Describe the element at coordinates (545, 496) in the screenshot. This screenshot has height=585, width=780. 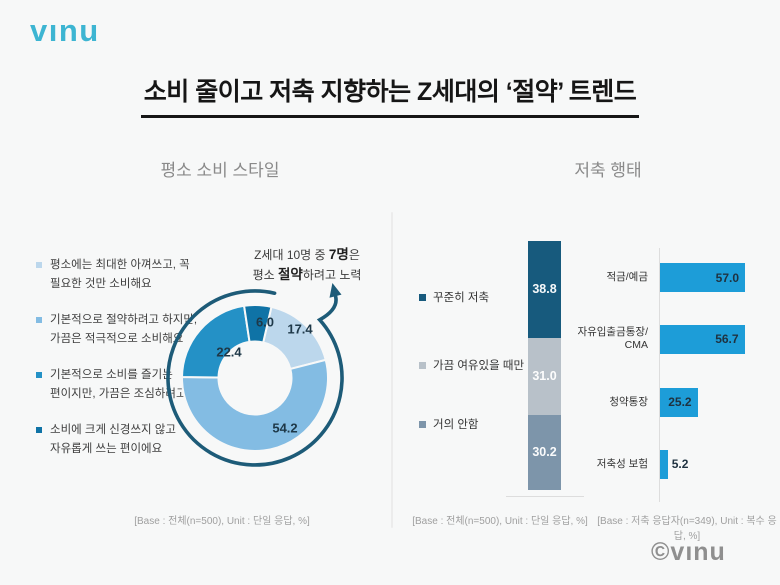
I see `stacked-bar-baseline` at that location.